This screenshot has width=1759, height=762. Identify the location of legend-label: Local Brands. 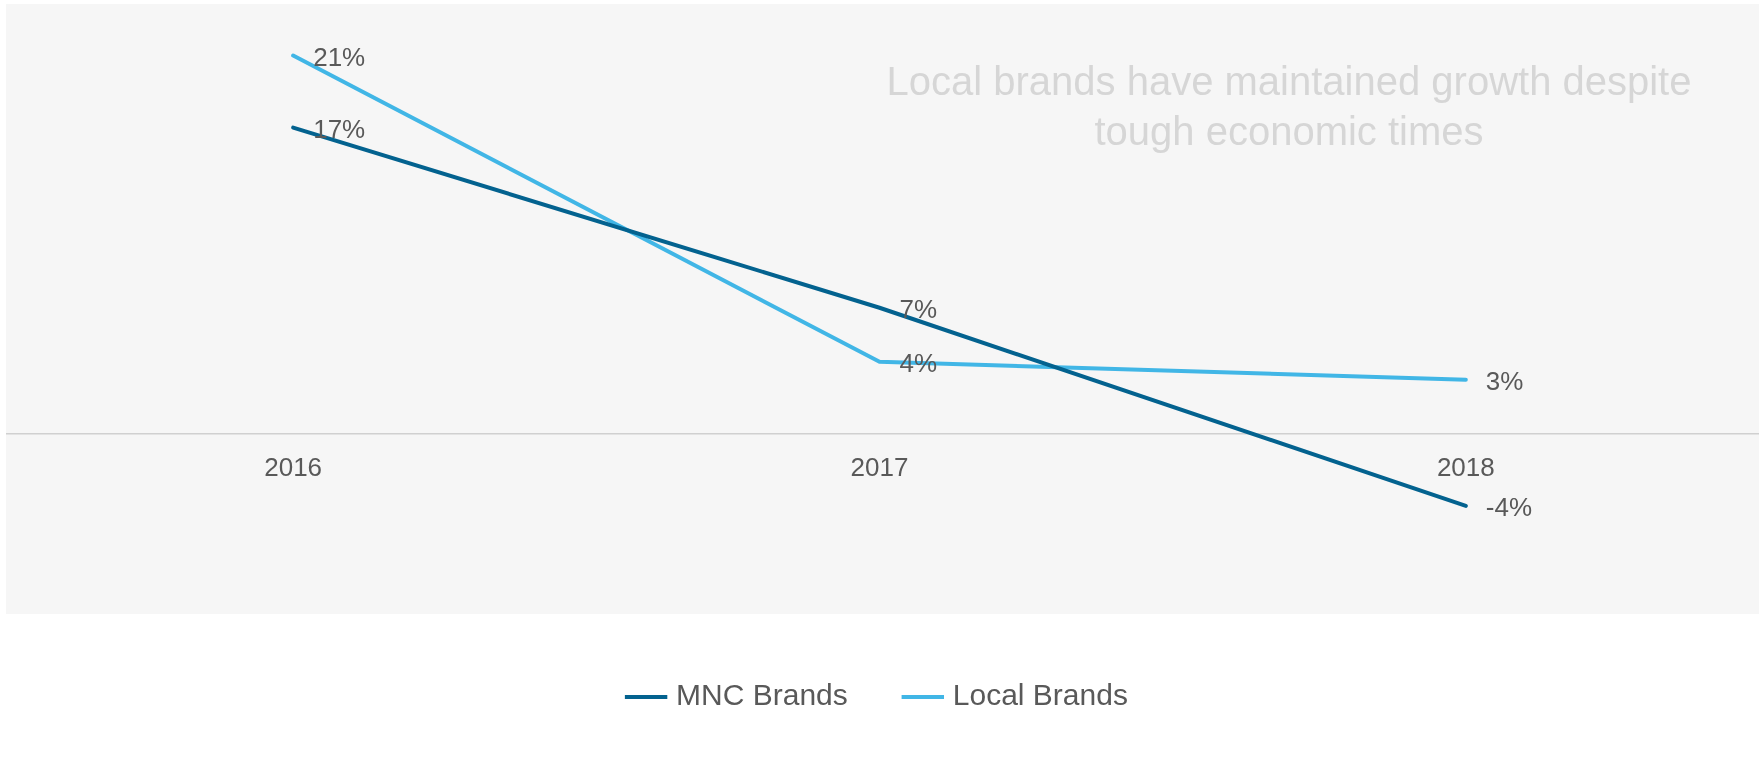
(1040, 695).